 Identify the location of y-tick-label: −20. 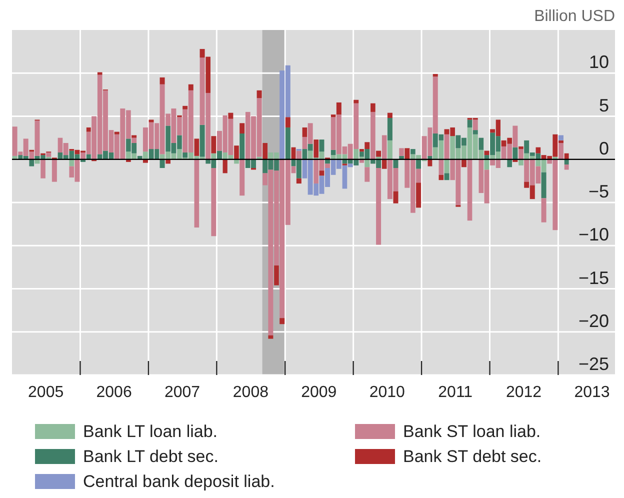
(593, 320).